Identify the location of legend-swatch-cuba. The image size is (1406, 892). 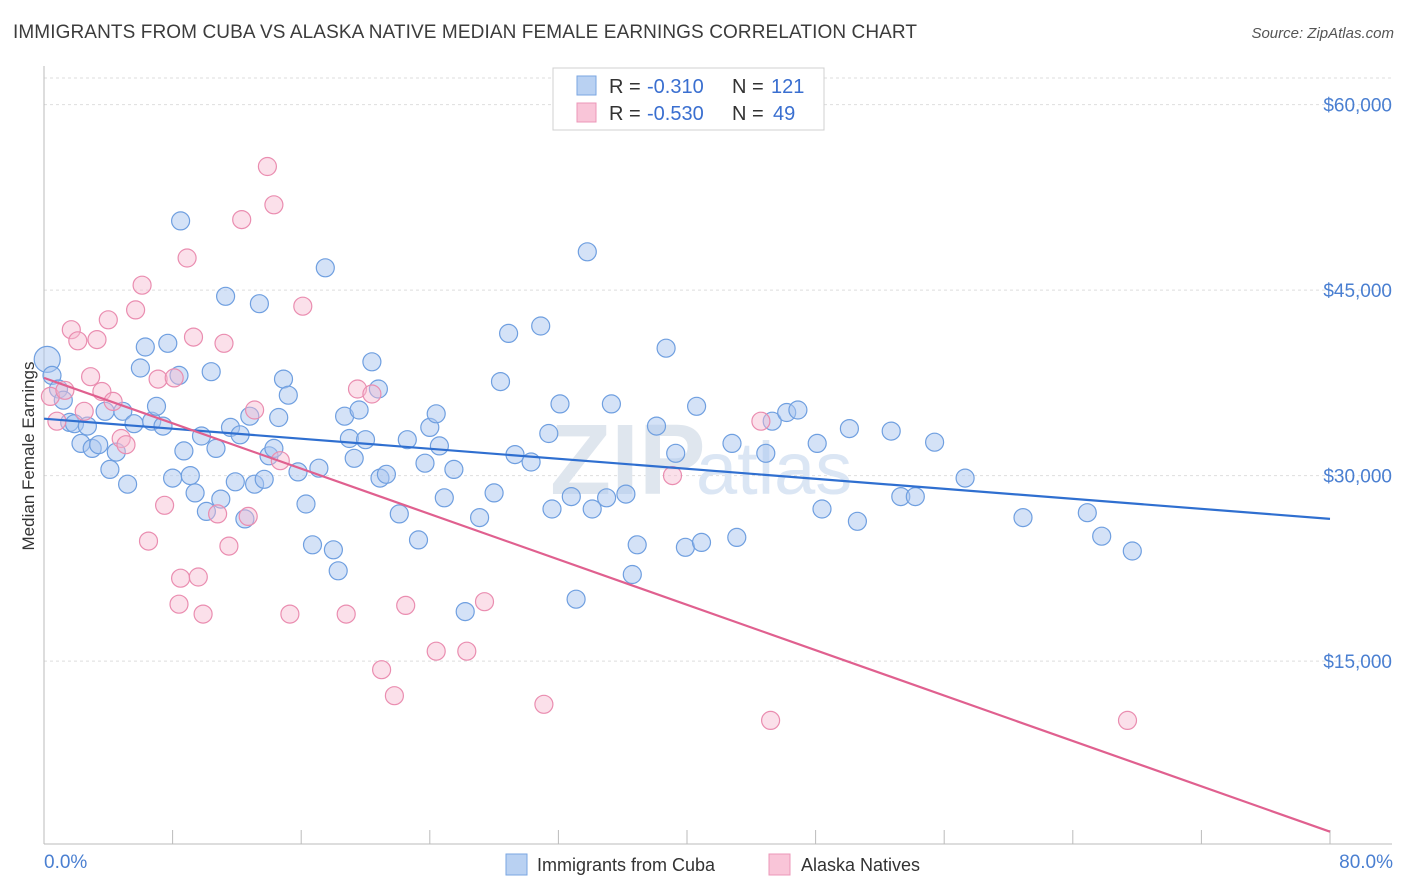
(586, 85).